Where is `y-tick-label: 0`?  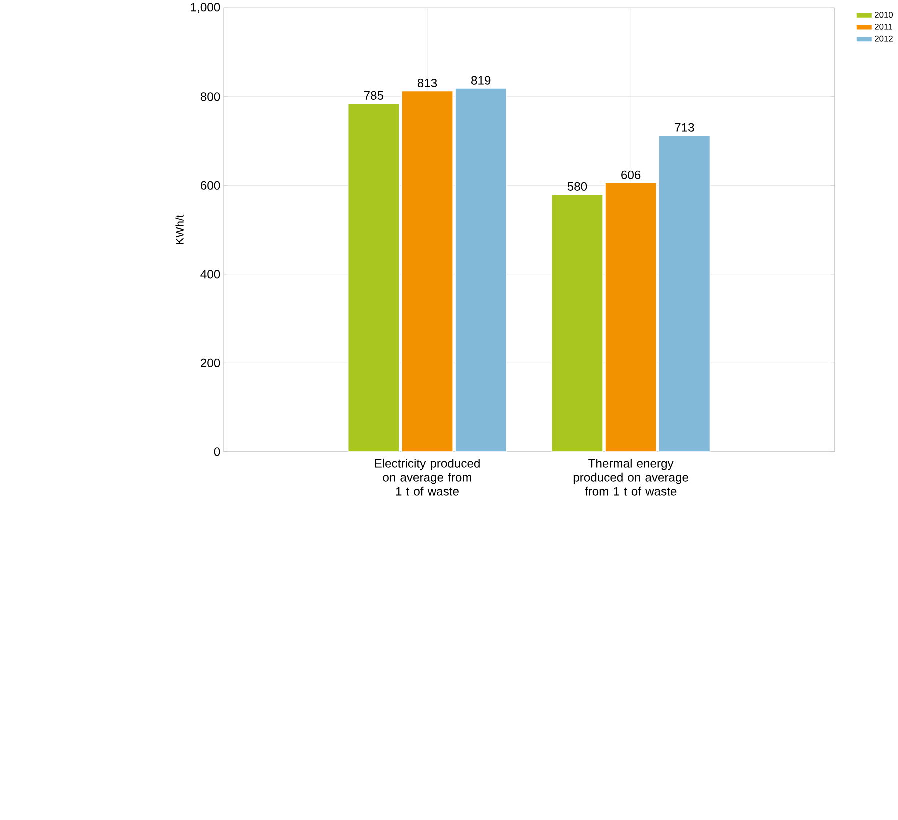
y-tick-label: 0 is located at coordinates (217, 451).